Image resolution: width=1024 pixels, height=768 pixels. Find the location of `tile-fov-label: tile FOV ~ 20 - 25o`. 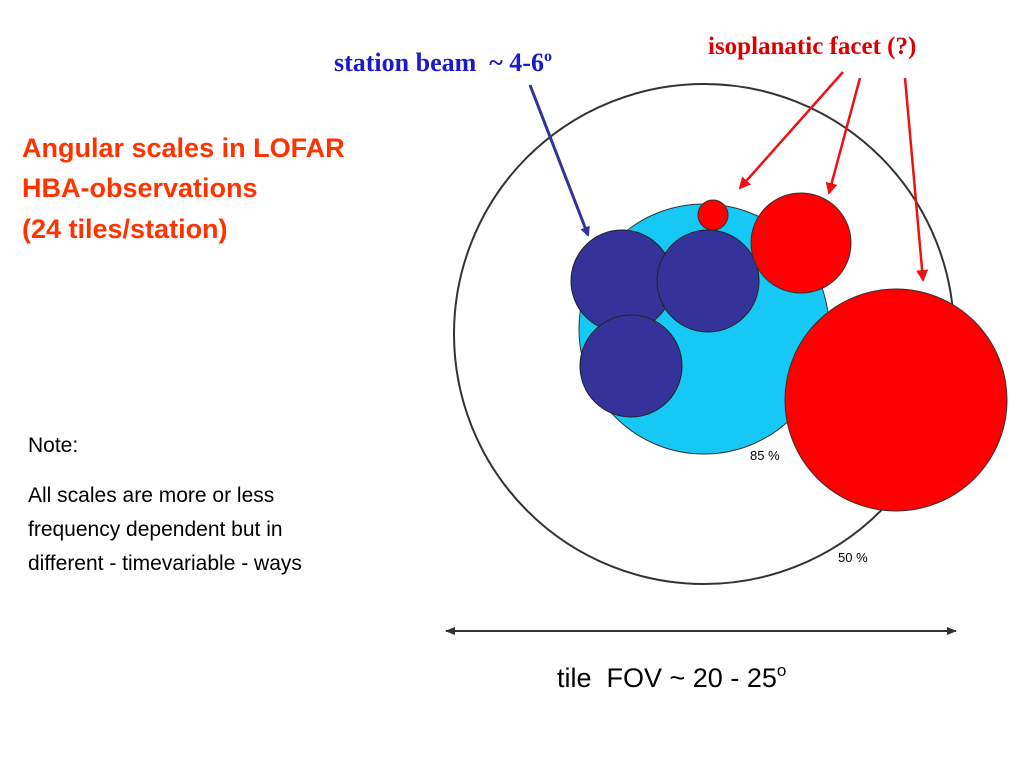

tile-fov-label: tile FOV ~ 20 - 25o is located at coordinates (671, 677).